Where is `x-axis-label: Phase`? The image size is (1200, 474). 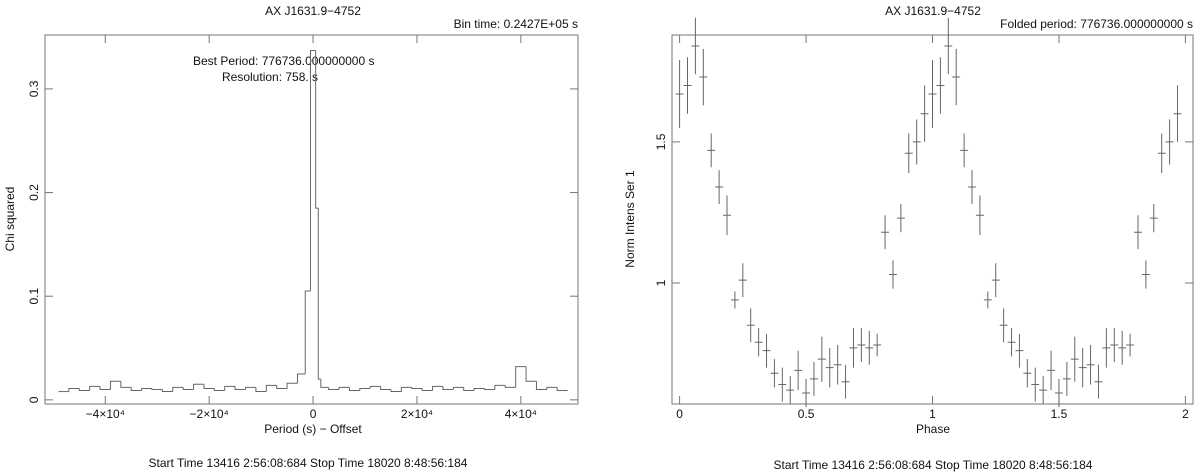
x-axis-label: Phase is located at coordinates (933, 429).